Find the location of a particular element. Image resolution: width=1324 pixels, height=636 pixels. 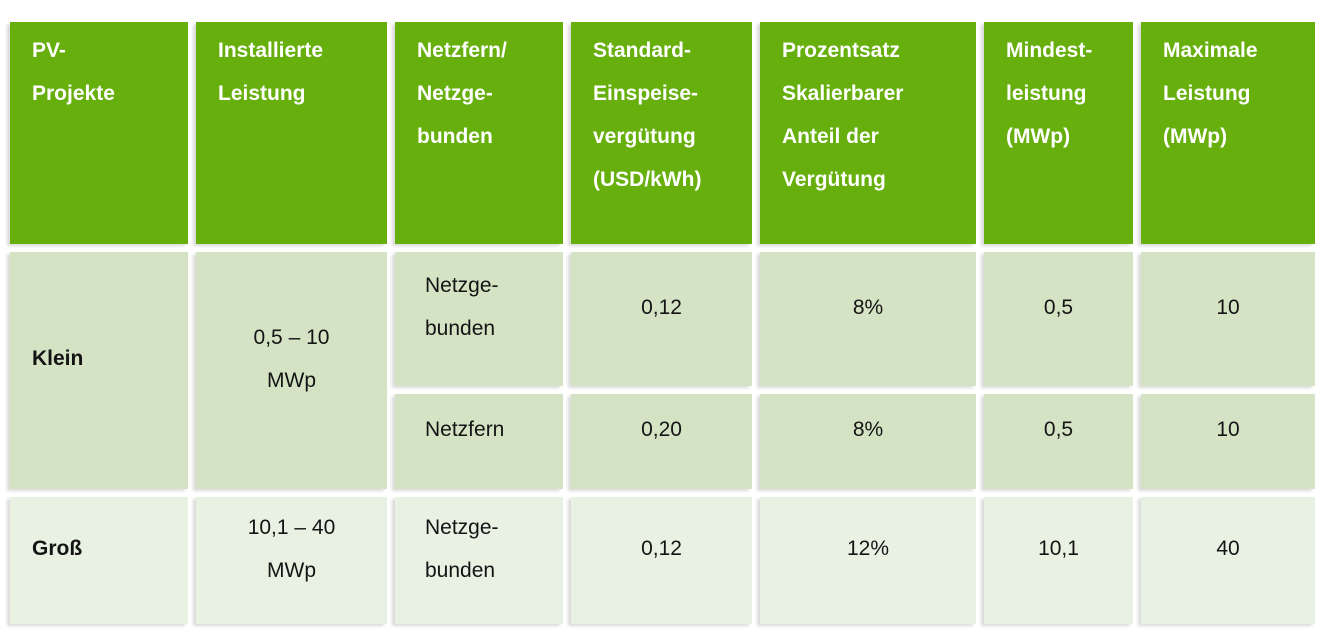

header-cell-mindestleistung: Mindest- leistung (MWp) is located at coordinates (1058, 133).